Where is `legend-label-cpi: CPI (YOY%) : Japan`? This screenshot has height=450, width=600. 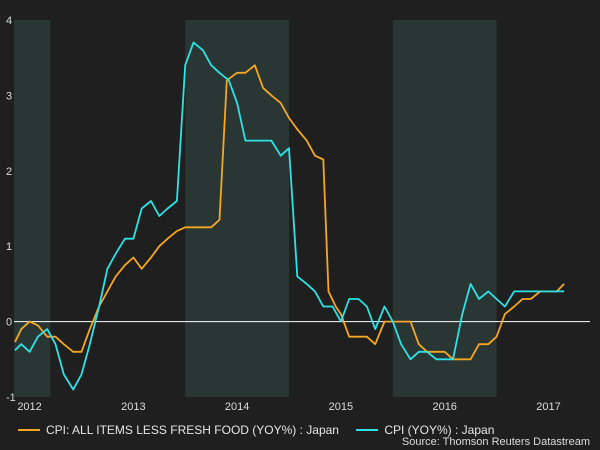 legend-label-cpi: CPI (YOY%) : Japan is located at coordinates (439, 430).